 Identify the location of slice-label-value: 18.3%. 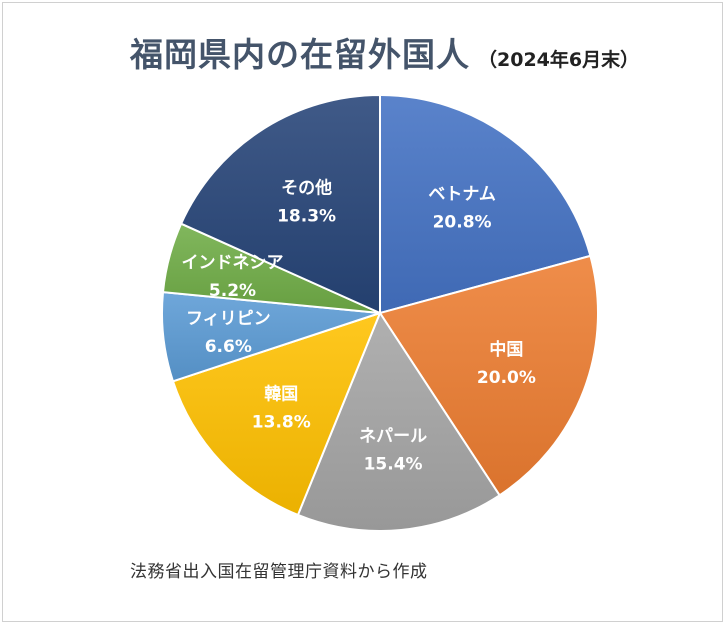
(306, 217).